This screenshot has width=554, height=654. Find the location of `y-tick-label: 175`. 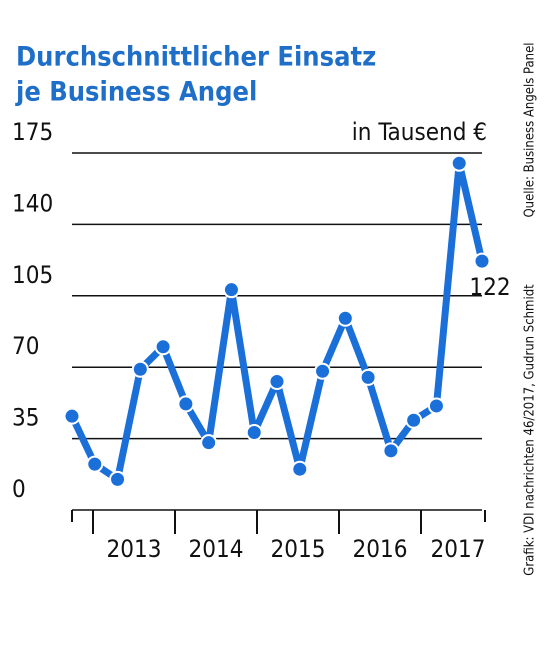

y-tick-label: 175 is located at coordinates (32, 132).